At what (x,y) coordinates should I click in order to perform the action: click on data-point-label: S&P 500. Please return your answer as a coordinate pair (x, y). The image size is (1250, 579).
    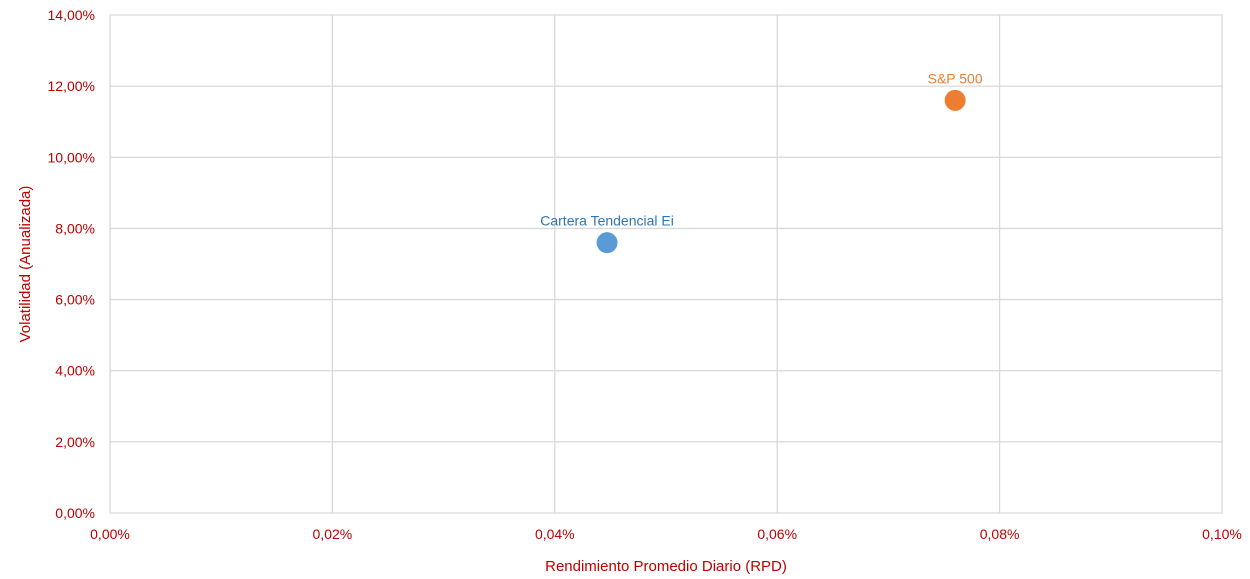
    Looking at the image, I should click on (955, 78).